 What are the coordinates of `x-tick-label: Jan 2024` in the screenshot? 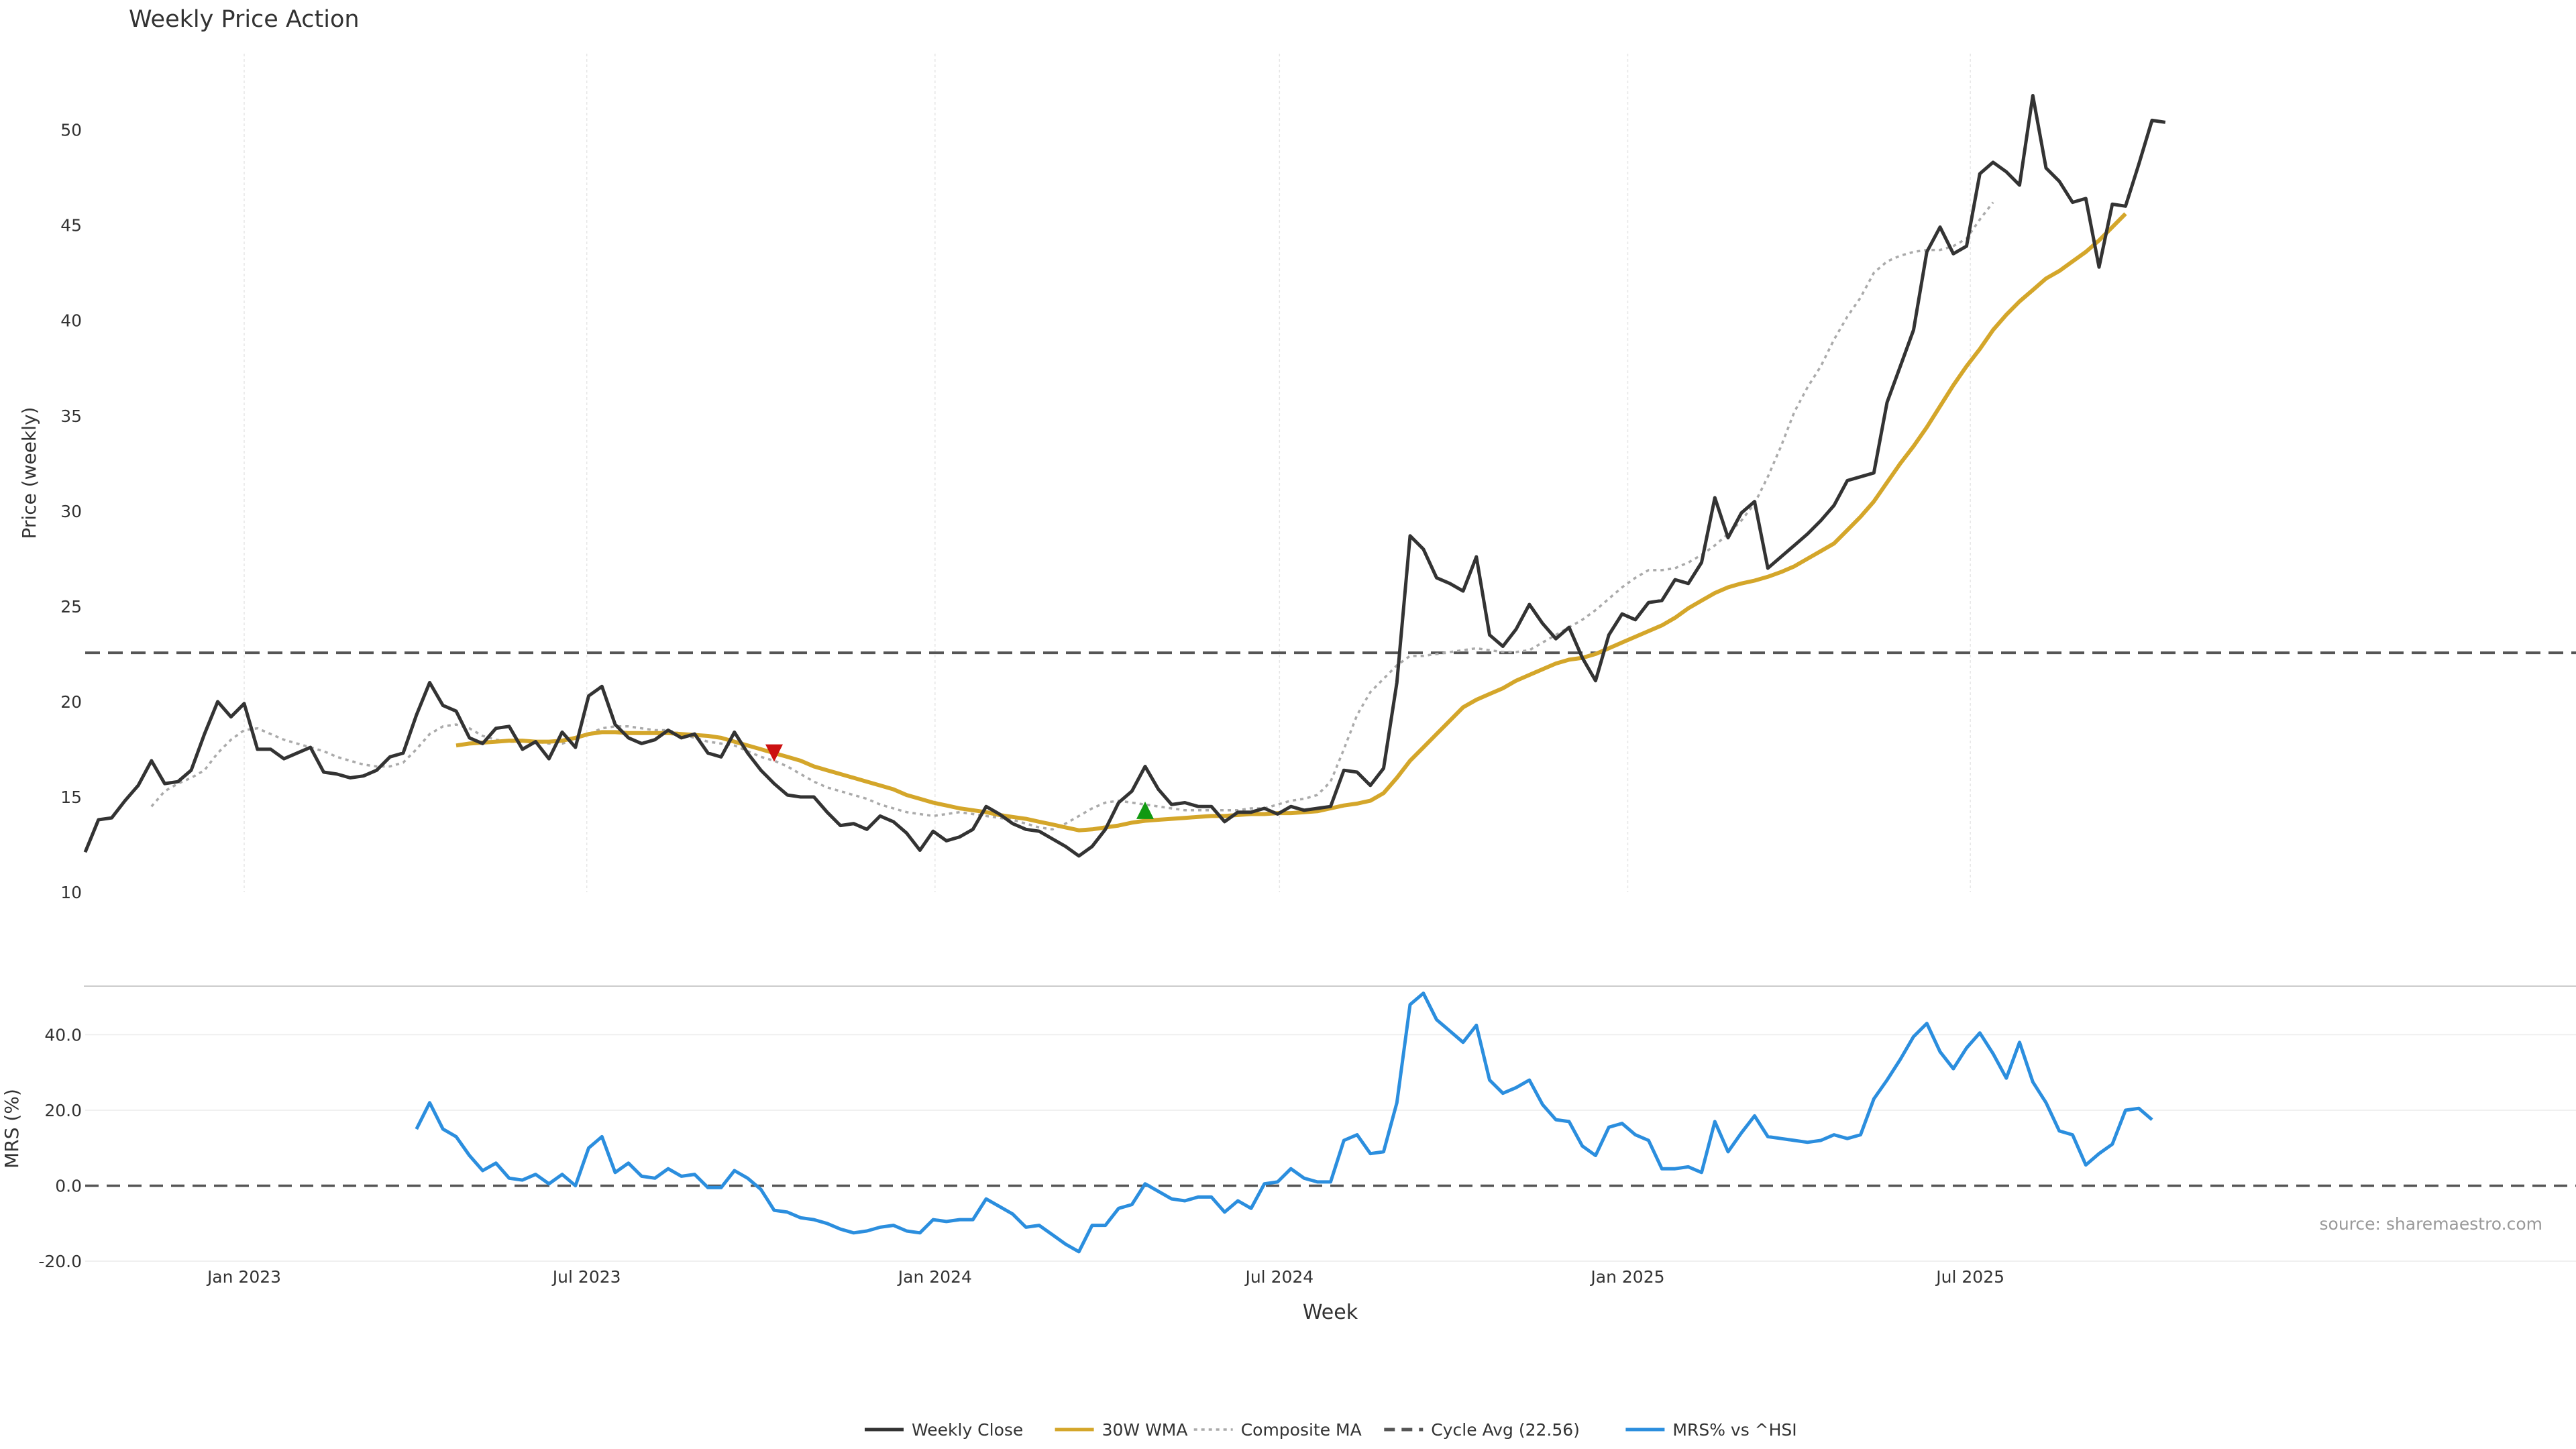 It's located at (934, 1277).